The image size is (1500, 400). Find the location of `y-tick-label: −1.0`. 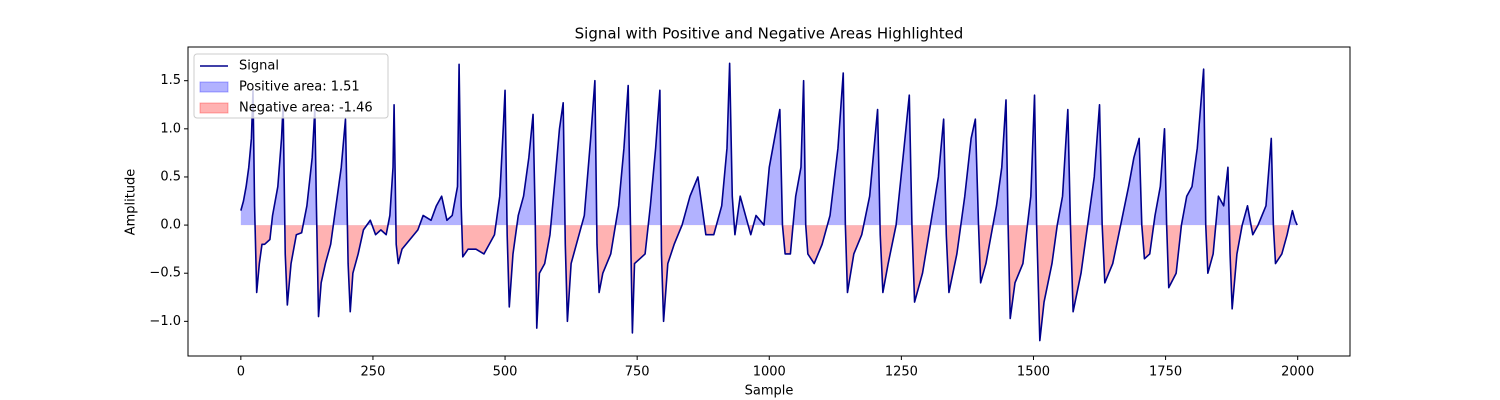

y-tick-label: −1.0 is located at coordinates (165, 321).